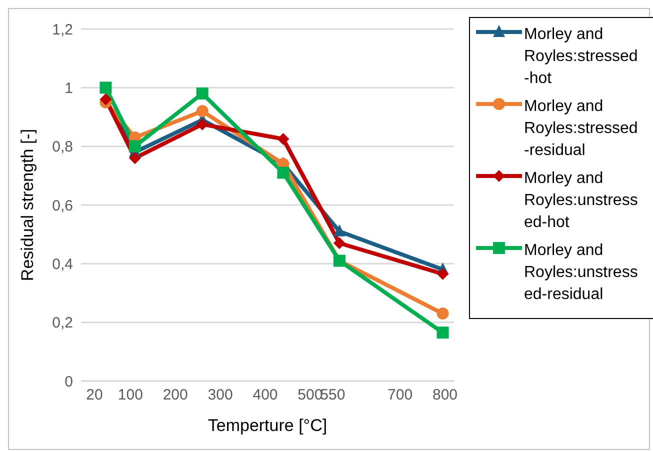 Image resolution: width=653 pixels, height=451 pixels. What do you see at coordinates (62, 323) in the screenshot?
I see `y-tick-label: 0,2` at bounding box center [62, 323].